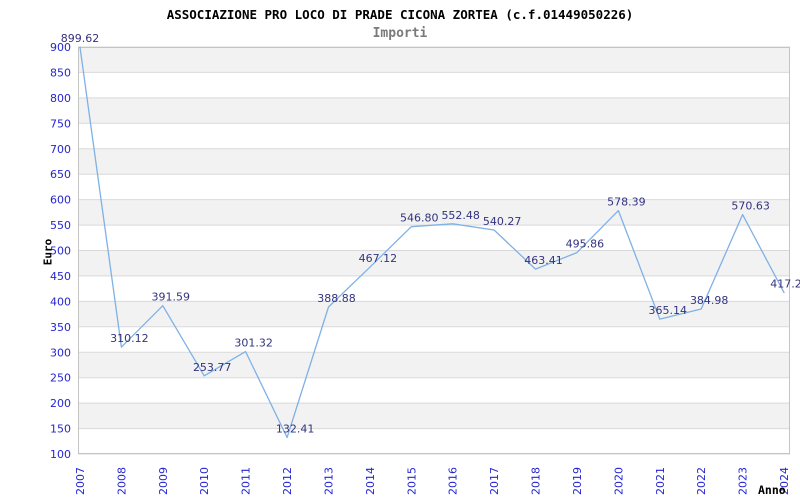  What do you see at coordinates (60, 47) in the screenshot?
I see `y-tick-label: 900` at bounding box center [60, 47].